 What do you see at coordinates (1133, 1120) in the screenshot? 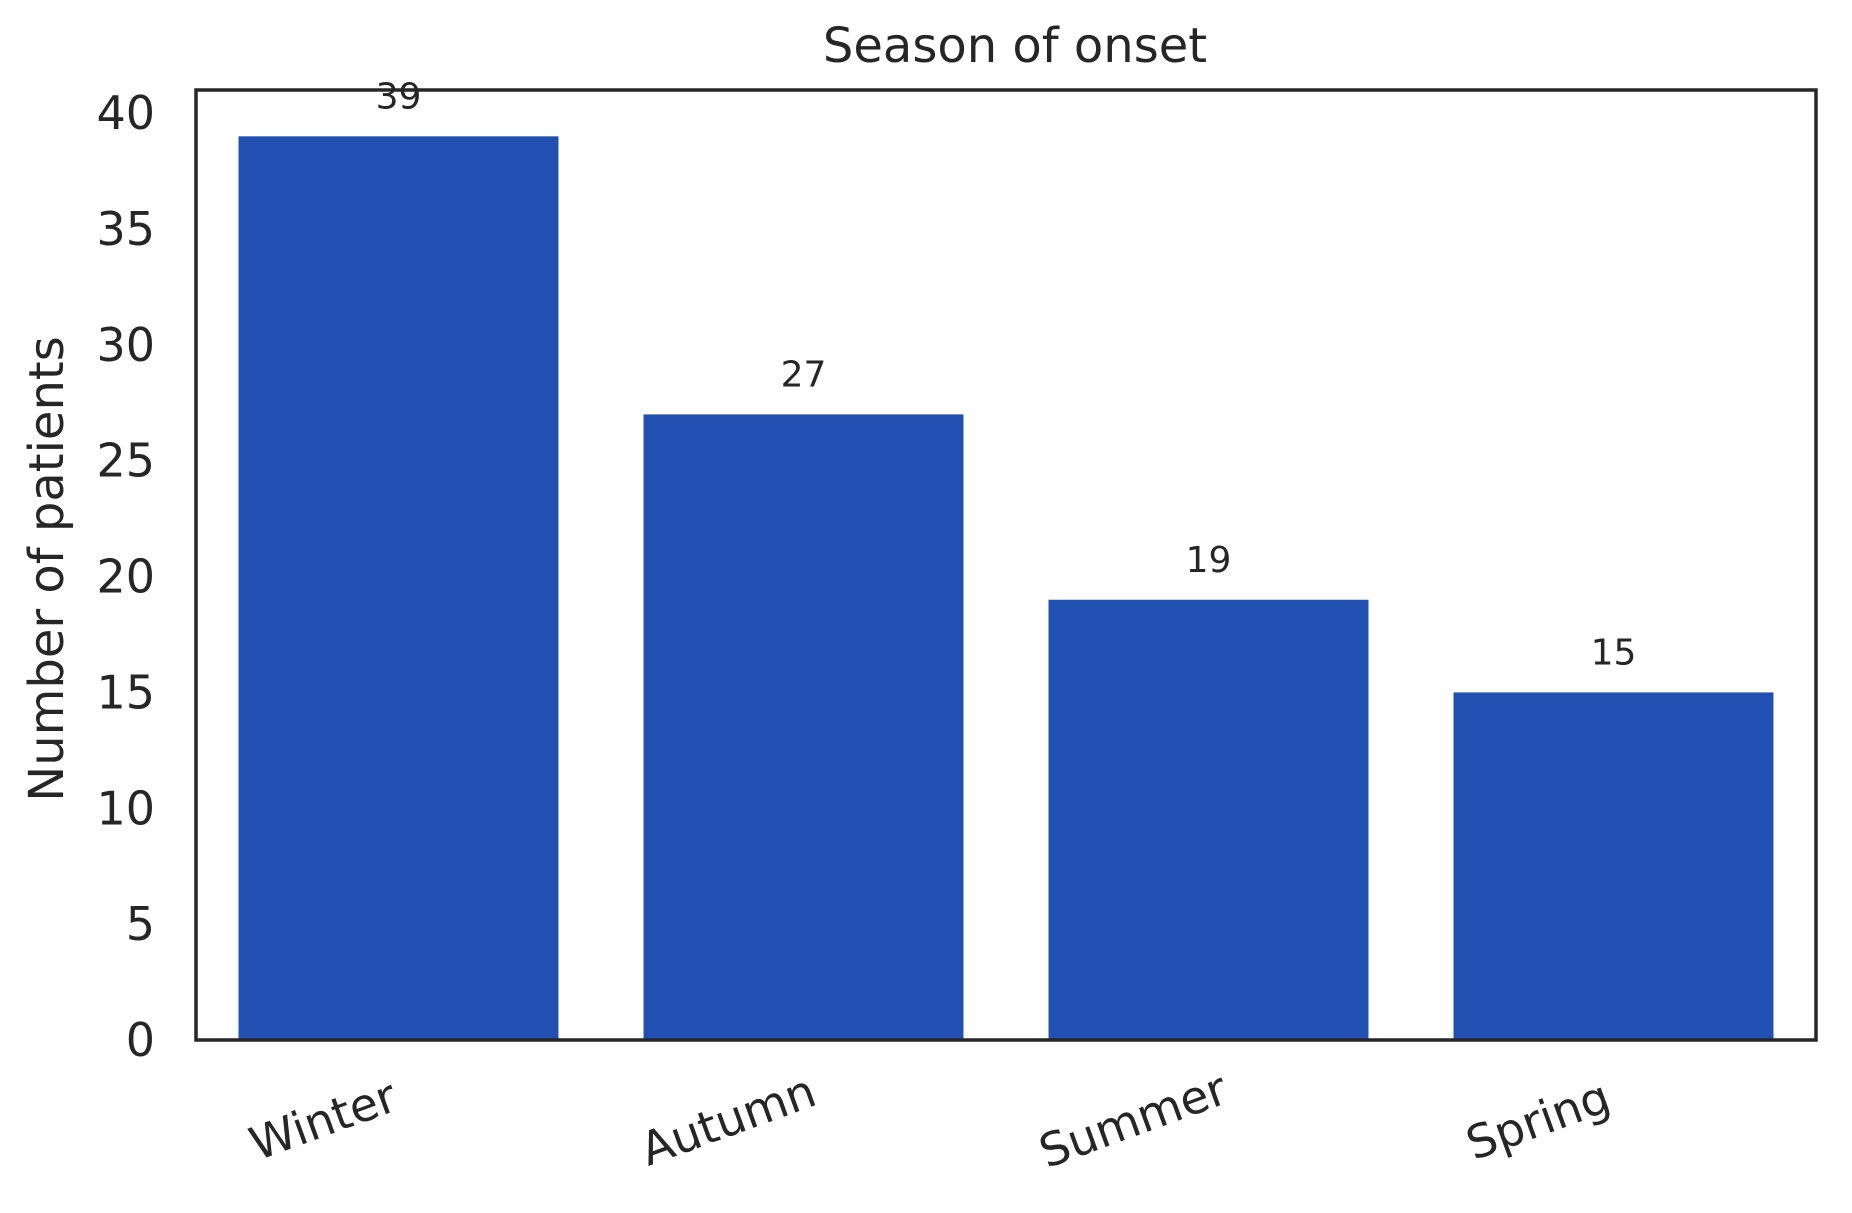
I see `x-tick-label-summer: Summer` at bounding box center [1133, 1120].